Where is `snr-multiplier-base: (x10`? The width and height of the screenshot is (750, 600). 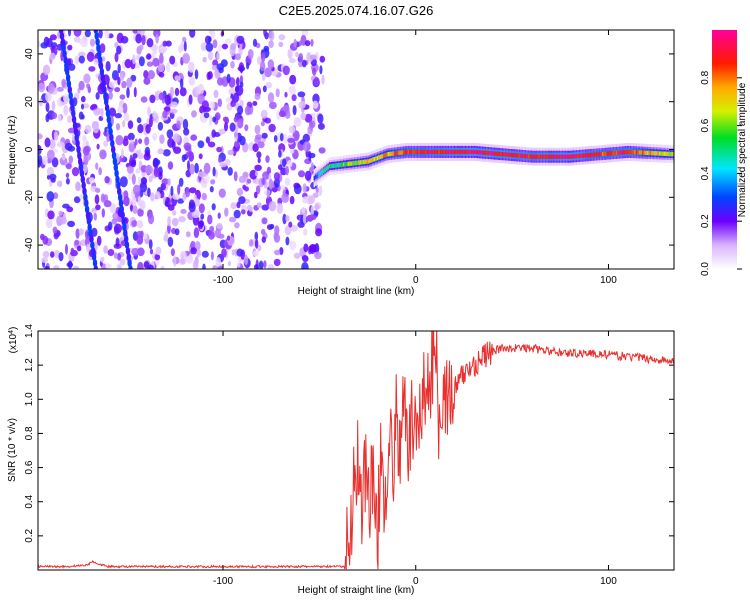
snr-multiplier-base: (x10 is located at coordinates (13, 343).